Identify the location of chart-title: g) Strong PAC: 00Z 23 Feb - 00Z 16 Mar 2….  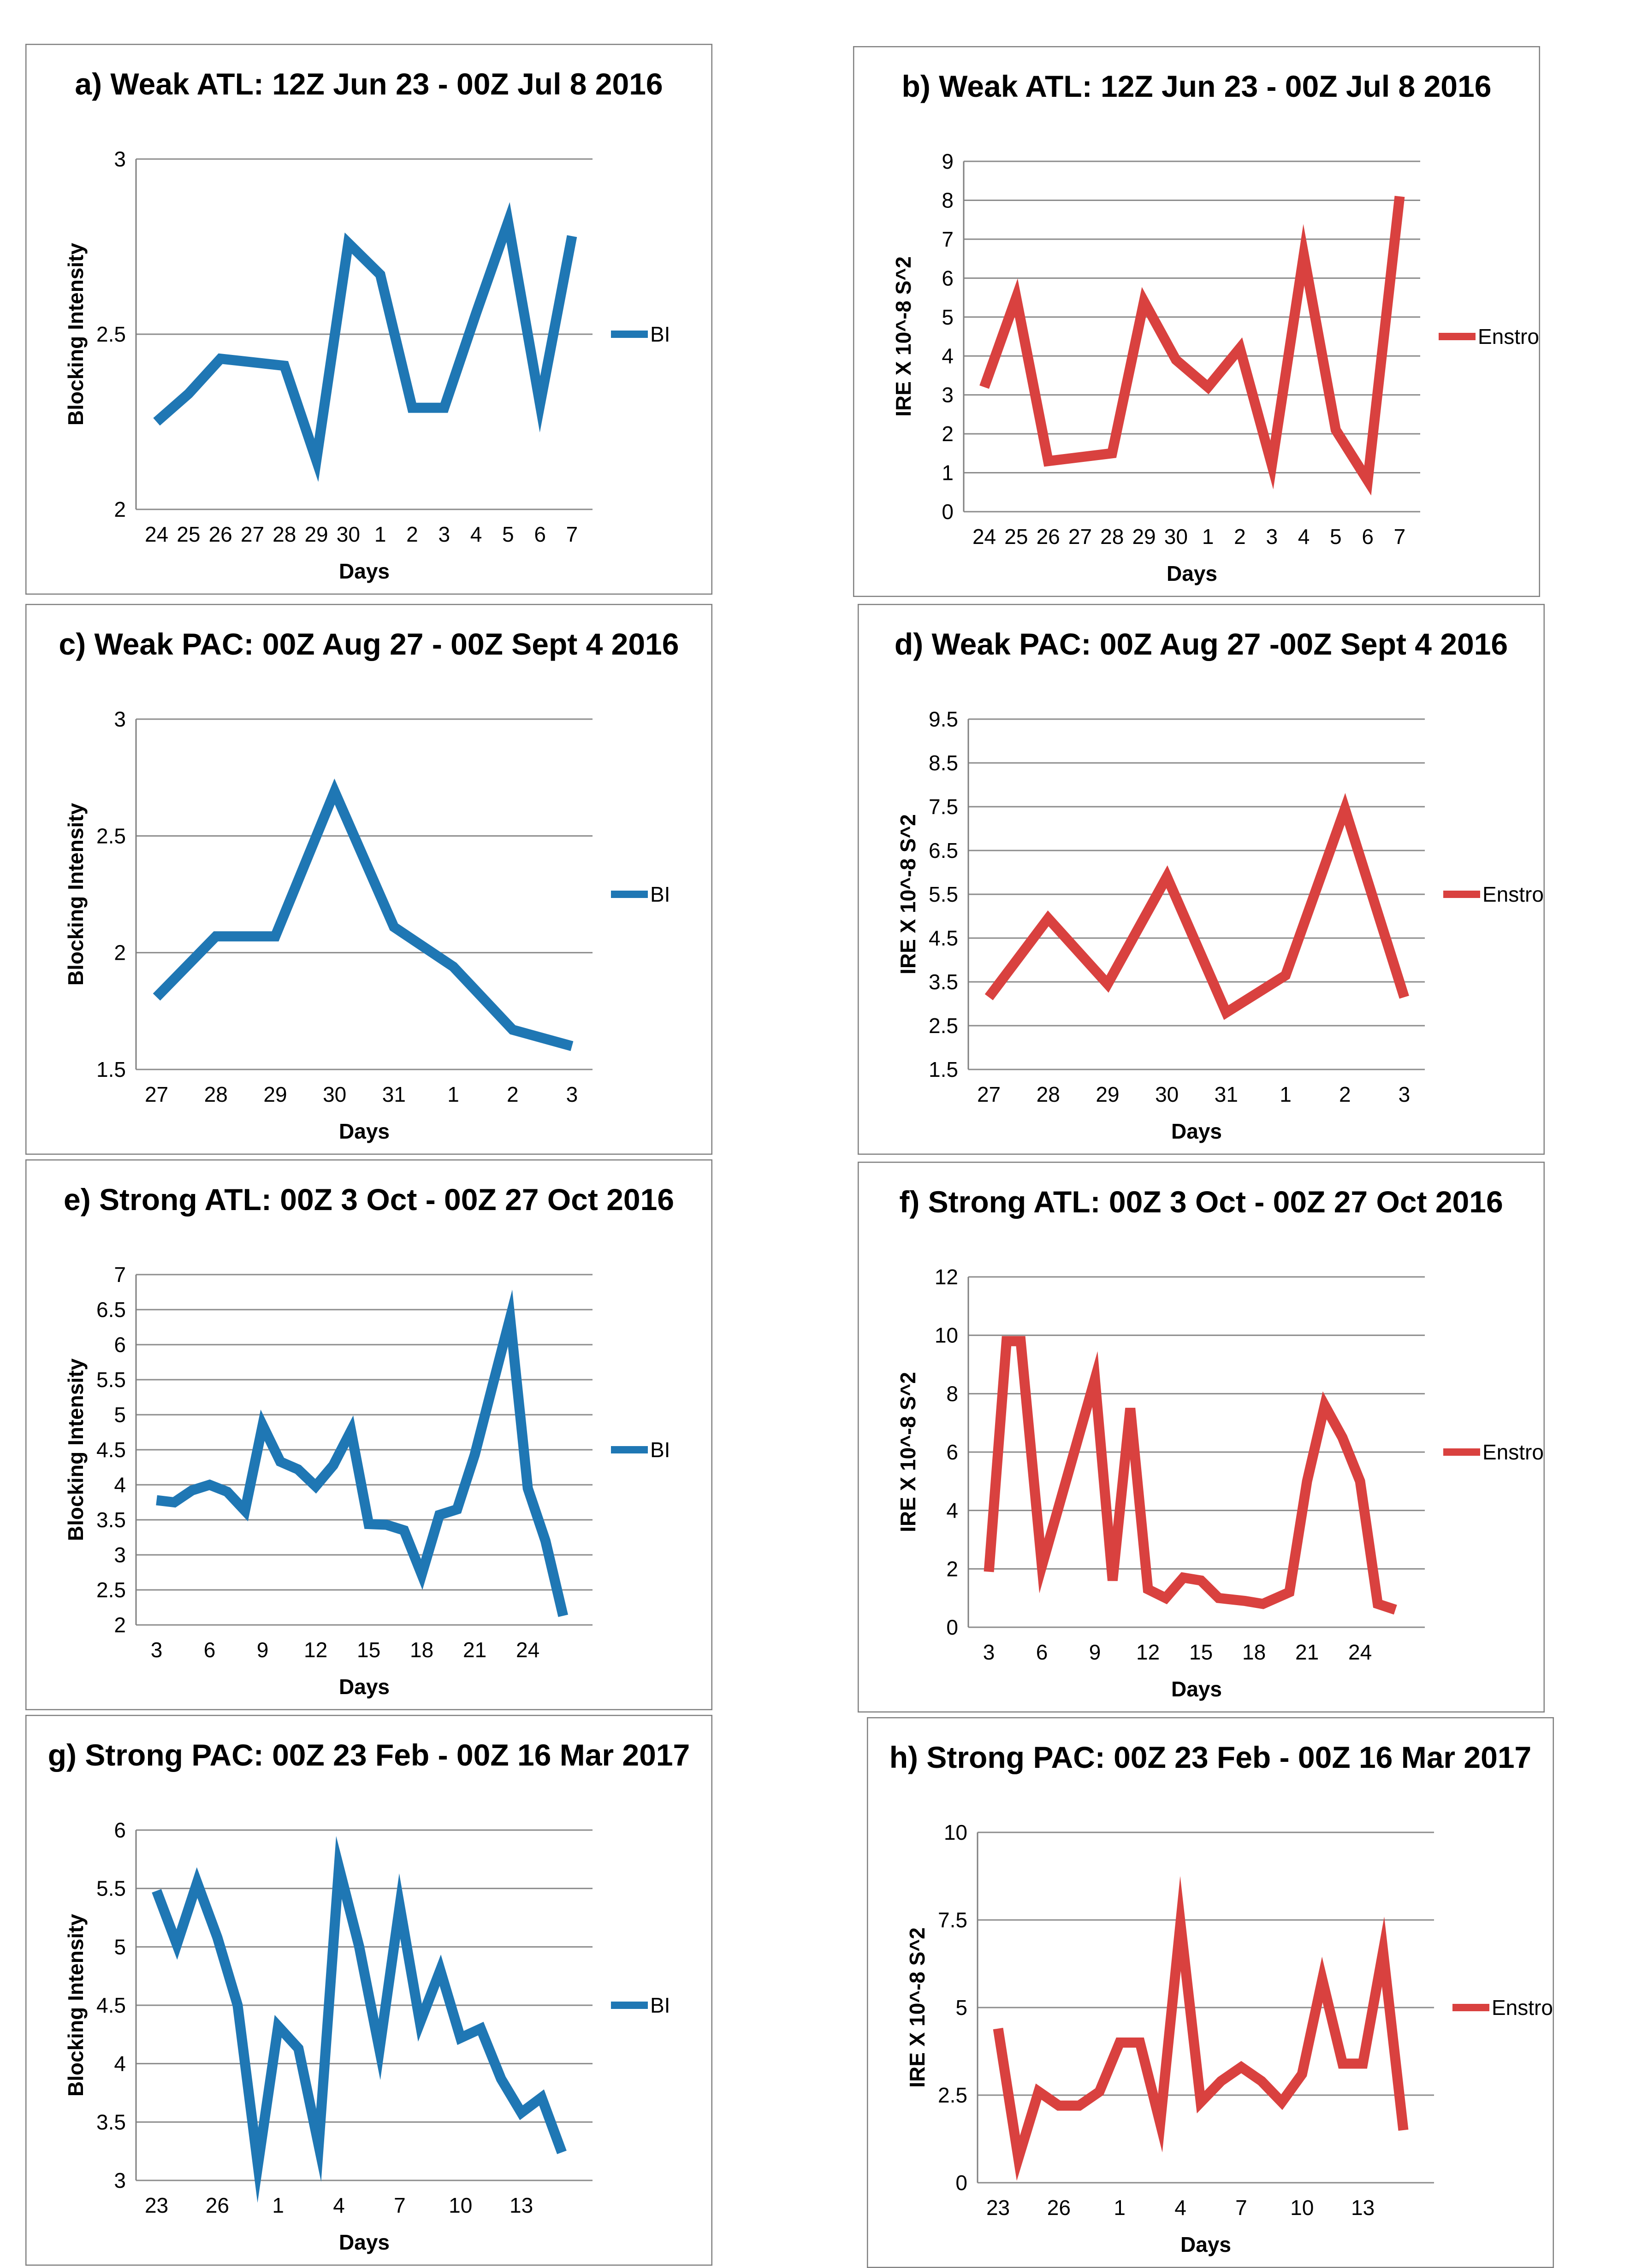
(369, 1755).